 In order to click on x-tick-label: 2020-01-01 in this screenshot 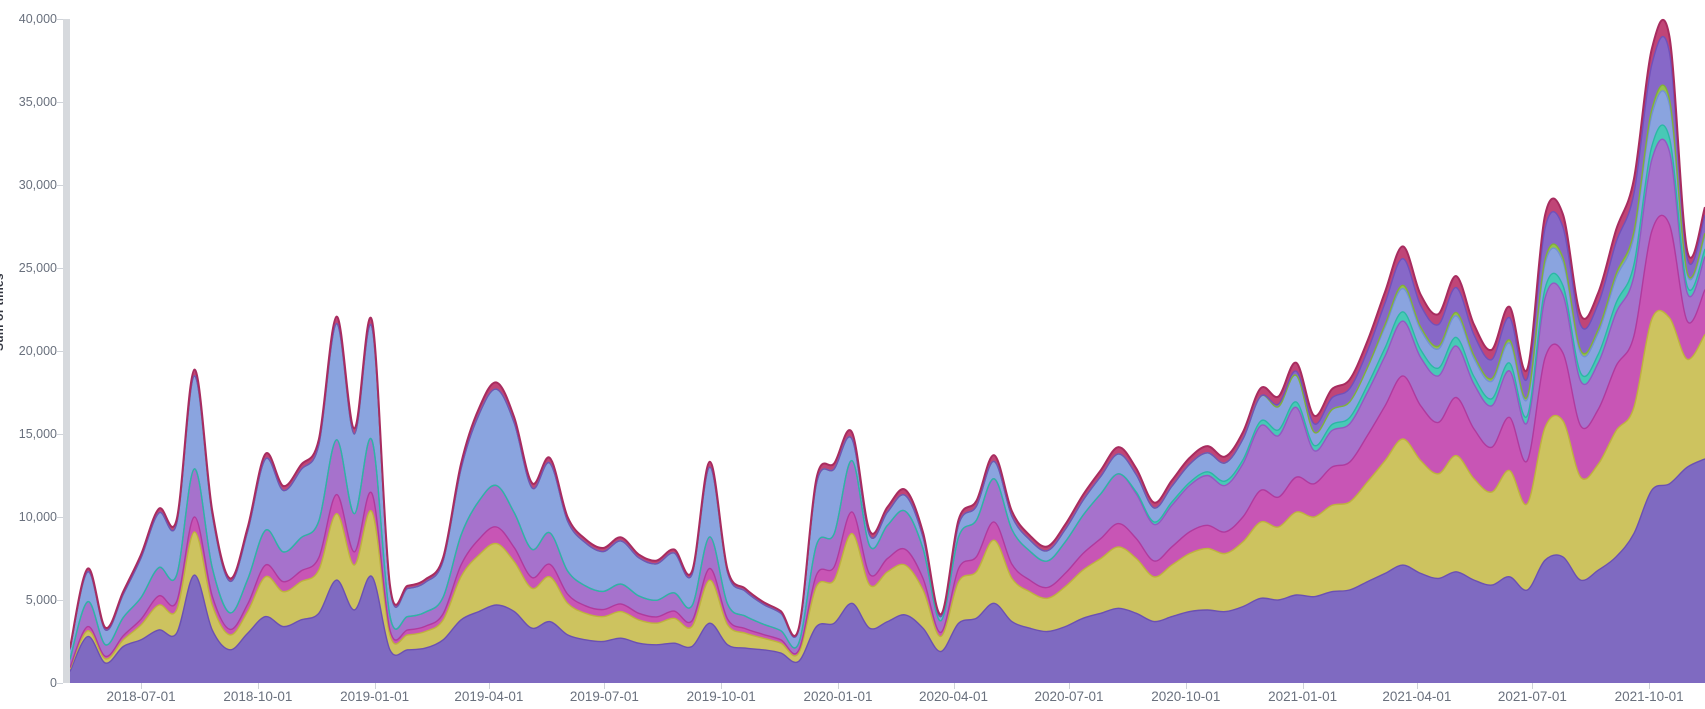, I will do `click(838, 696)`.